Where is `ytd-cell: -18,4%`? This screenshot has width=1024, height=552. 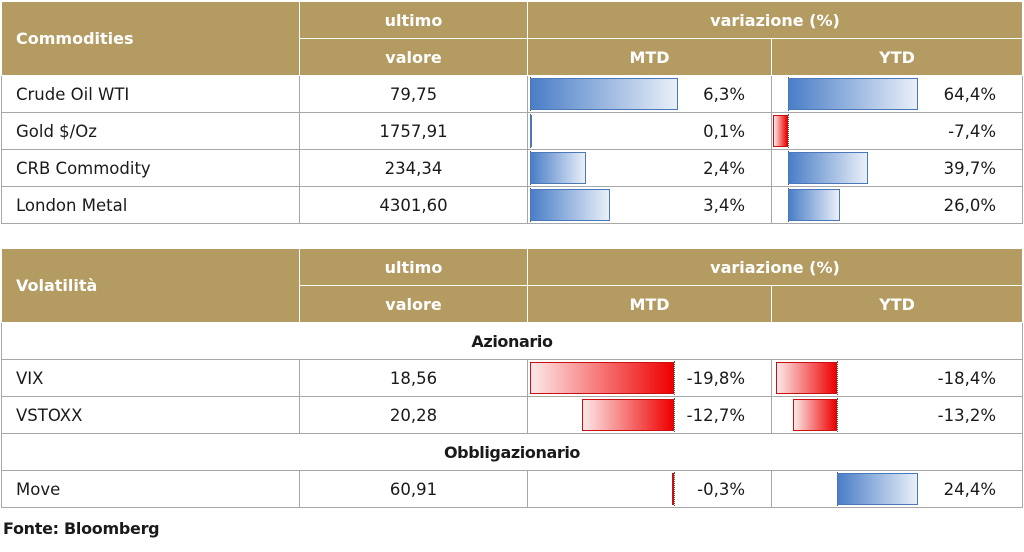
ytd-cell: -18,4% is located at coordinates (897, 378).